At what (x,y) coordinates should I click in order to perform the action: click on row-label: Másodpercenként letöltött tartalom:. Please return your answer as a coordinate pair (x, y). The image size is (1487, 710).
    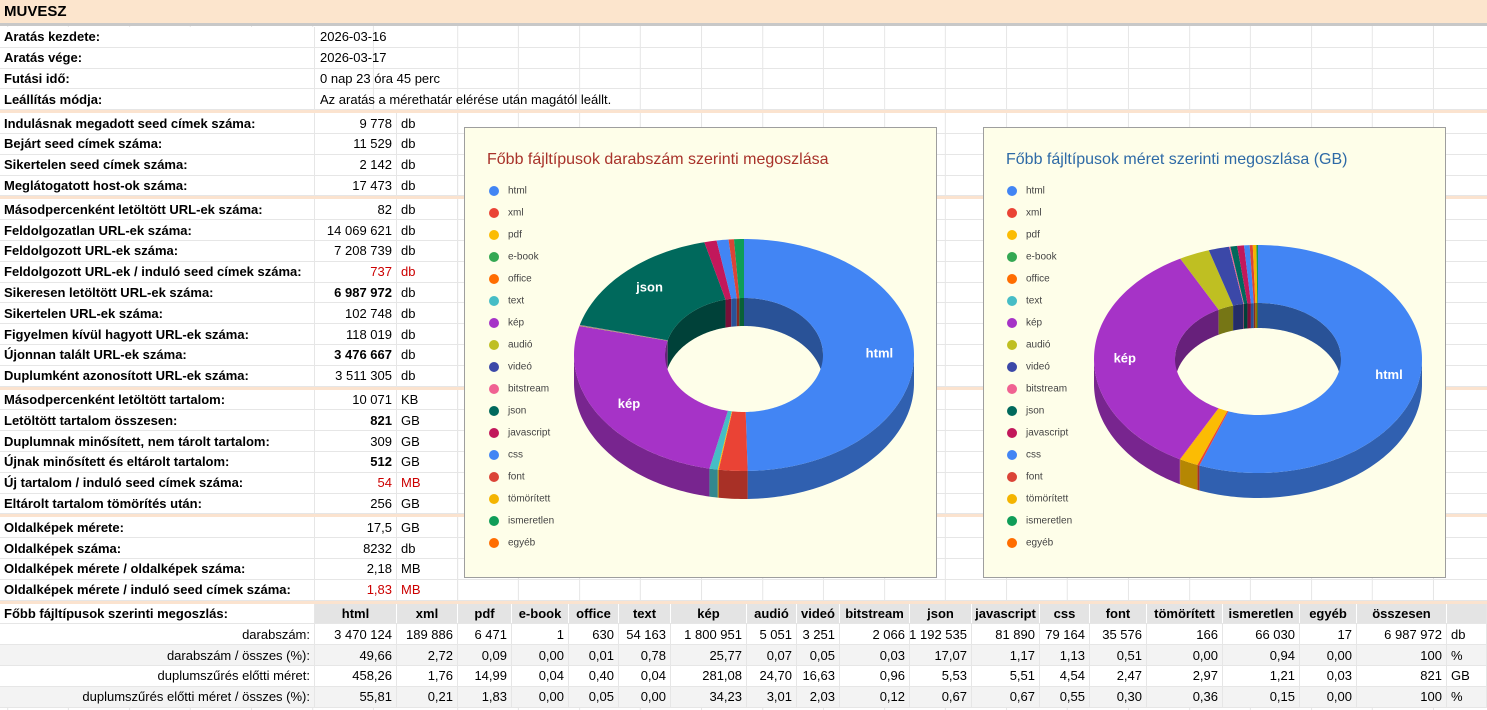
    Looking at the image, I should click on (157, 399).